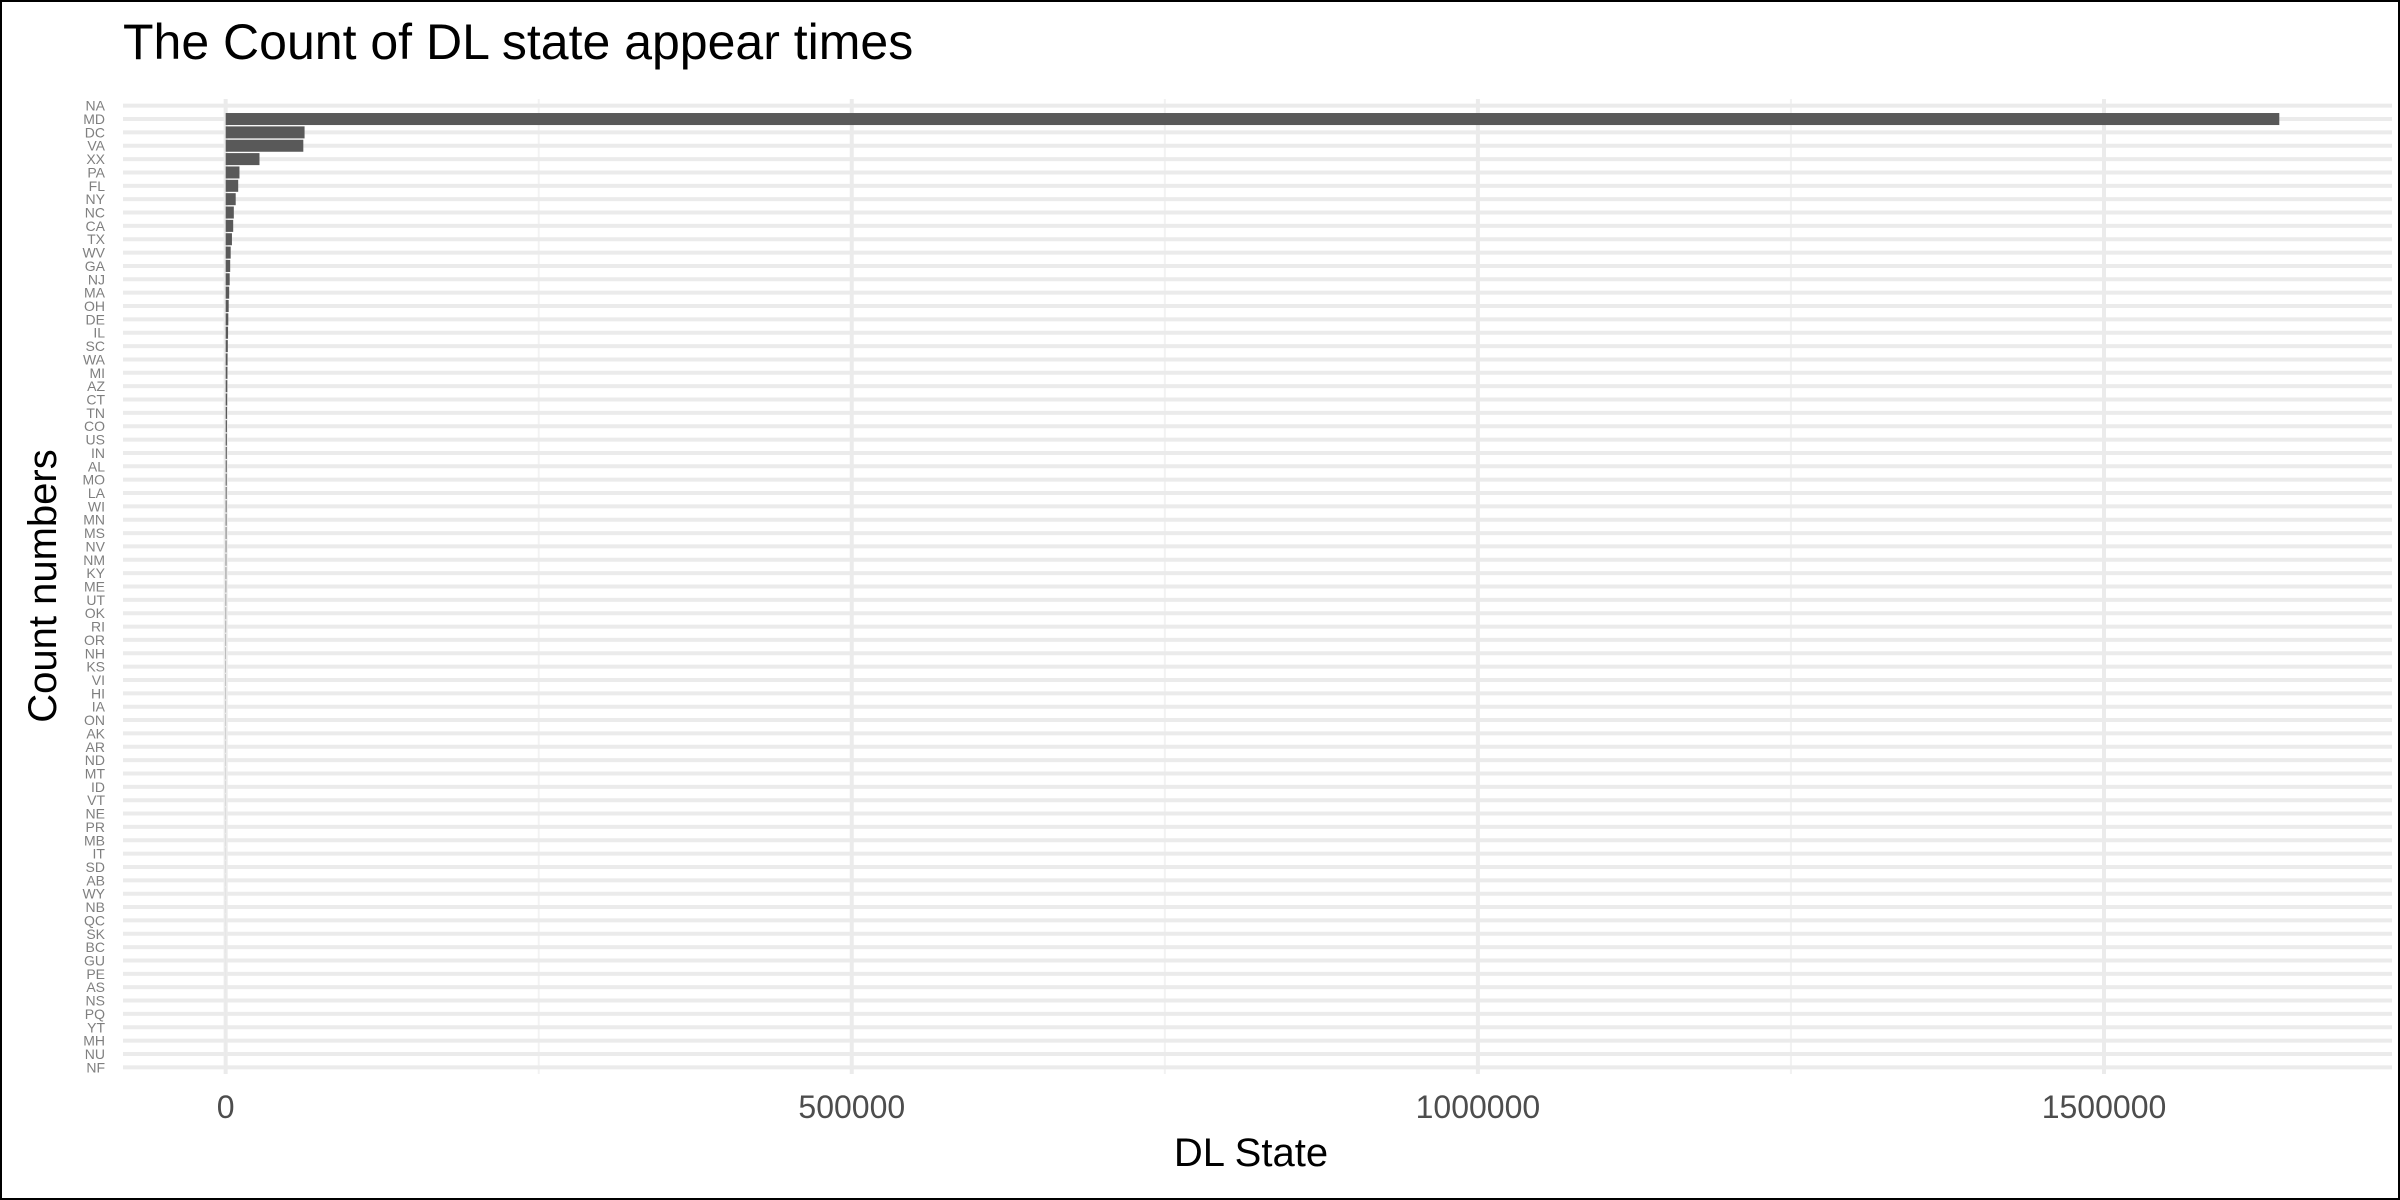 The width and height of the screenshot is (2400, 1200). What do you see at coordinates (230, 199) in the screenshot?
I see `bar-ny` at bounding box center [230, 199].